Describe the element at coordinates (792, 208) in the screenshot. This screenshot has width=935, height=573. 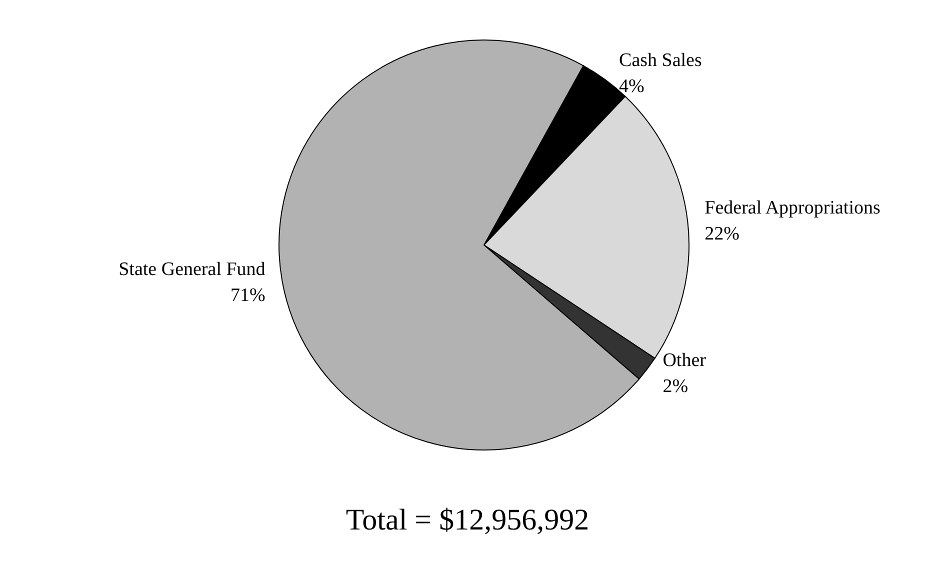
I see `slice-label: Federal Appropriations` at that location.